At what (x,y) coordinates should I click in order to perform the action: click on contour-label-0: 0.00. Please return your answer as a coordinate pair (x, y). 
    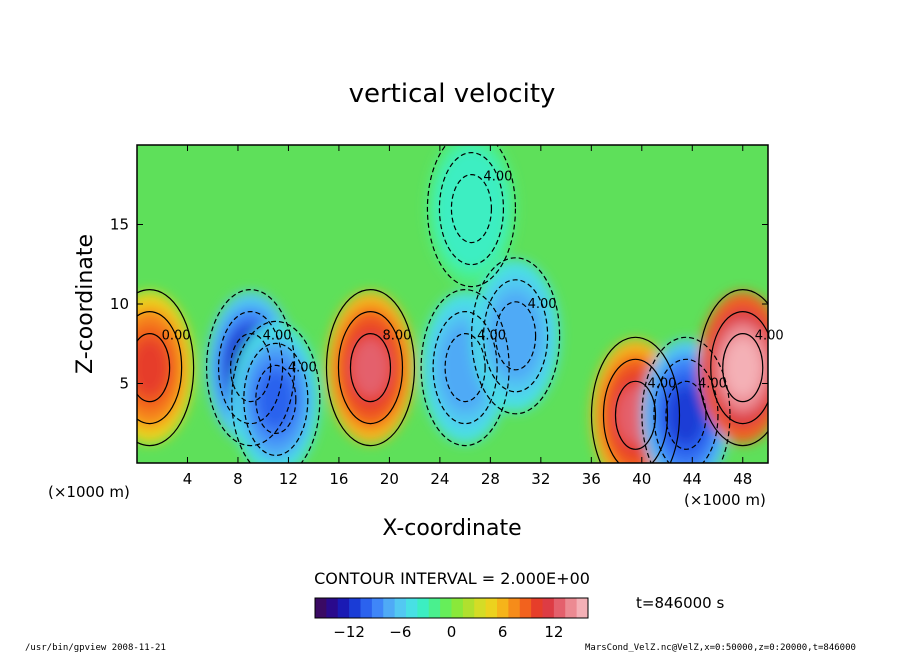
    Looking at the image, I should click on (176, 336).